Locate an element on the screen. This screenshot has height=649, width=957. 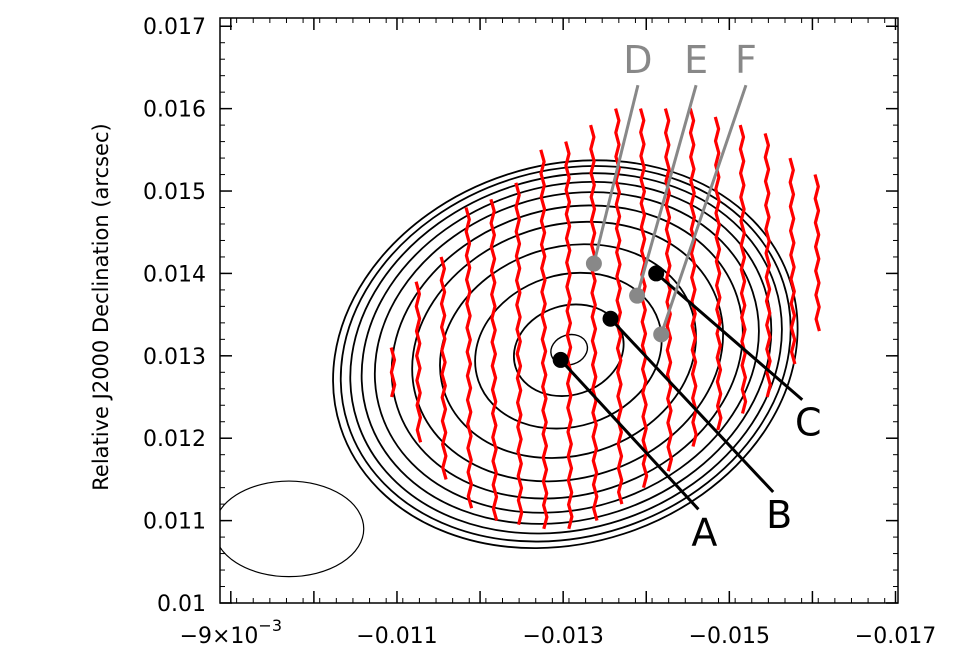
x-tick-label-exponent: −3 is located at coordinates (270, 625).